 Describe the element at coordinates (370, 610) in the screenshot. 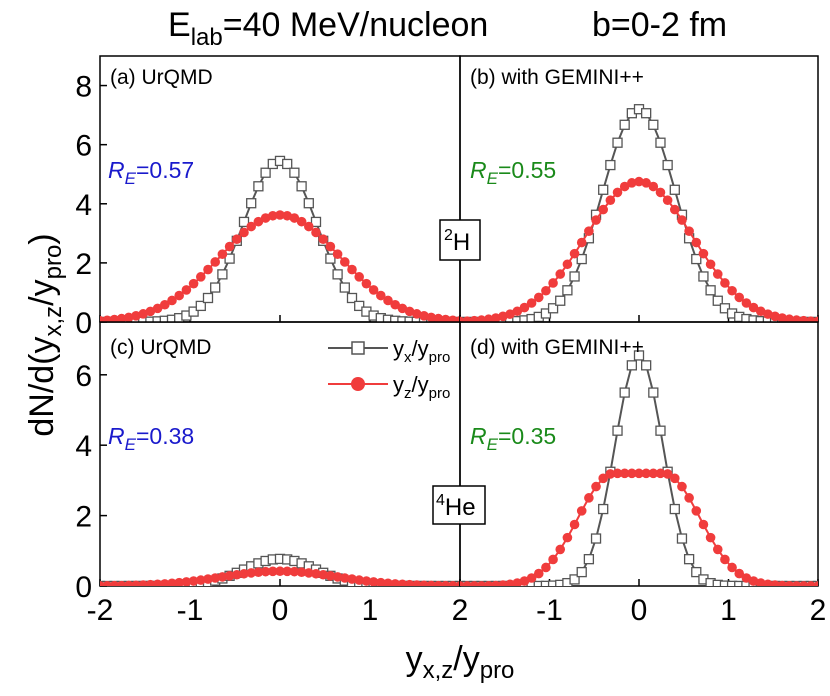

I see `x-tick-label-c: 1` at that location.